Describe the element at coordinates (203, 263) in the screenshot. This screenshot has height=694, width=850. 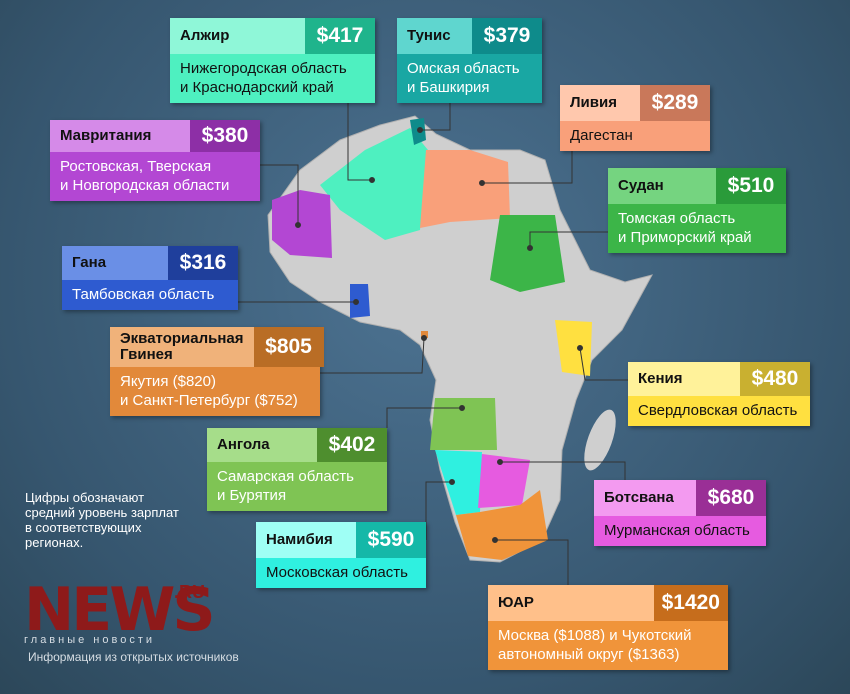
I see `salary: $316` at that location.